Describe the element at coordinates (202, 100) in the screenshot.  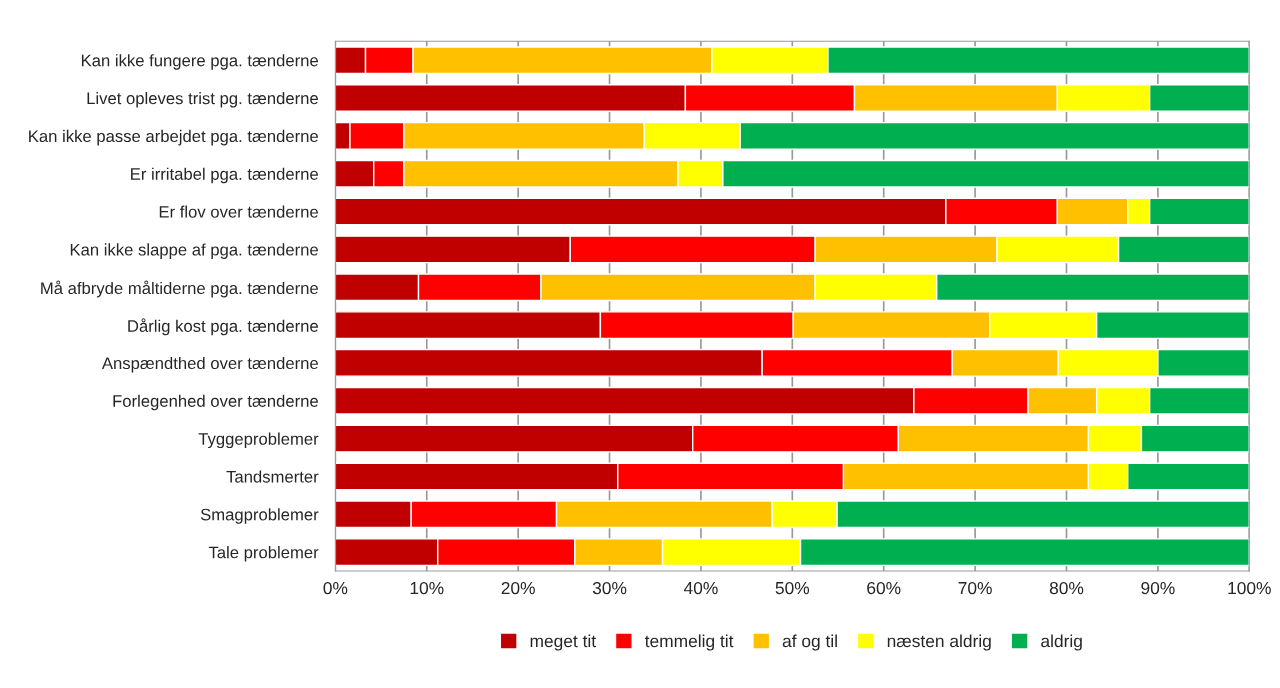
I see `y-tick-label: Livet opleves trist pg. tænderne` at that location.